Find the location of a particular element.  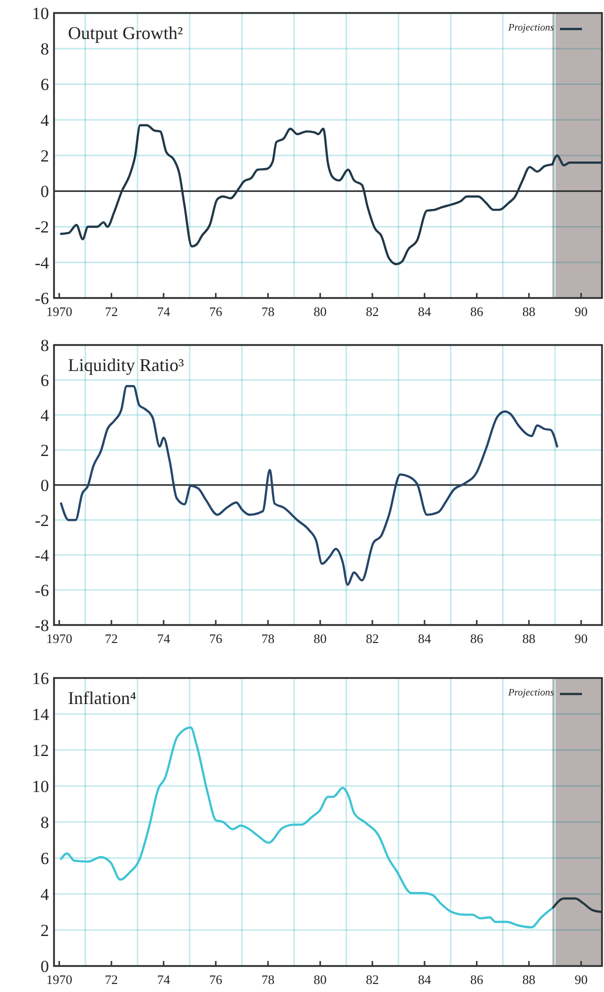

text: Liquidity Ratio³ is located at coordinates (126, 365).